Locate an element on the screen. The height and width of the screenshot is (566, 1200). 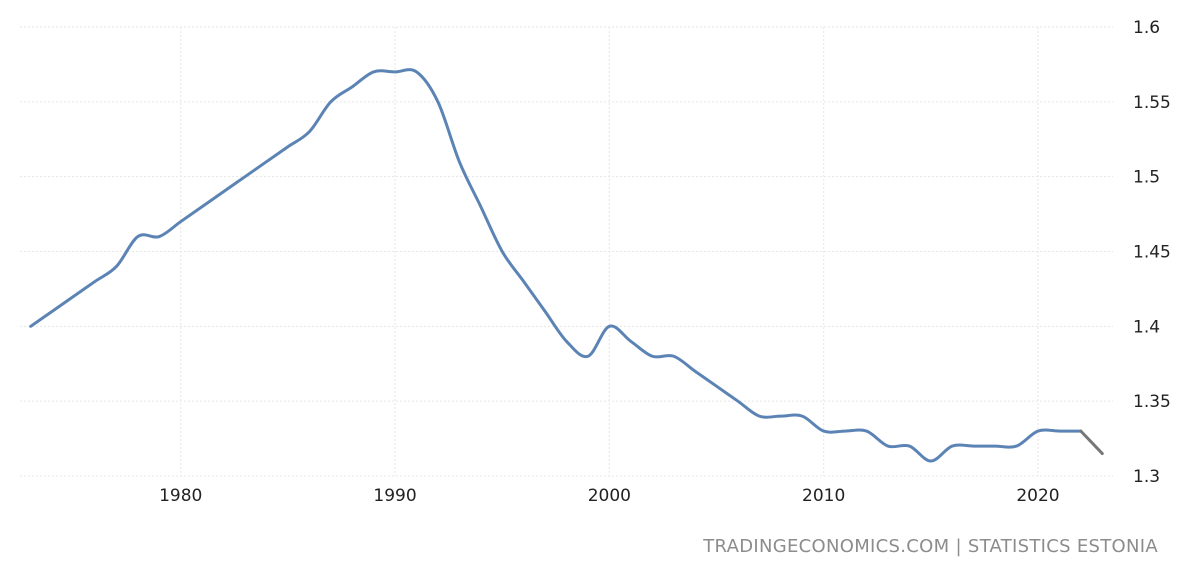
y-tick-label: 1.3 is located at coordinates (1146, 477).